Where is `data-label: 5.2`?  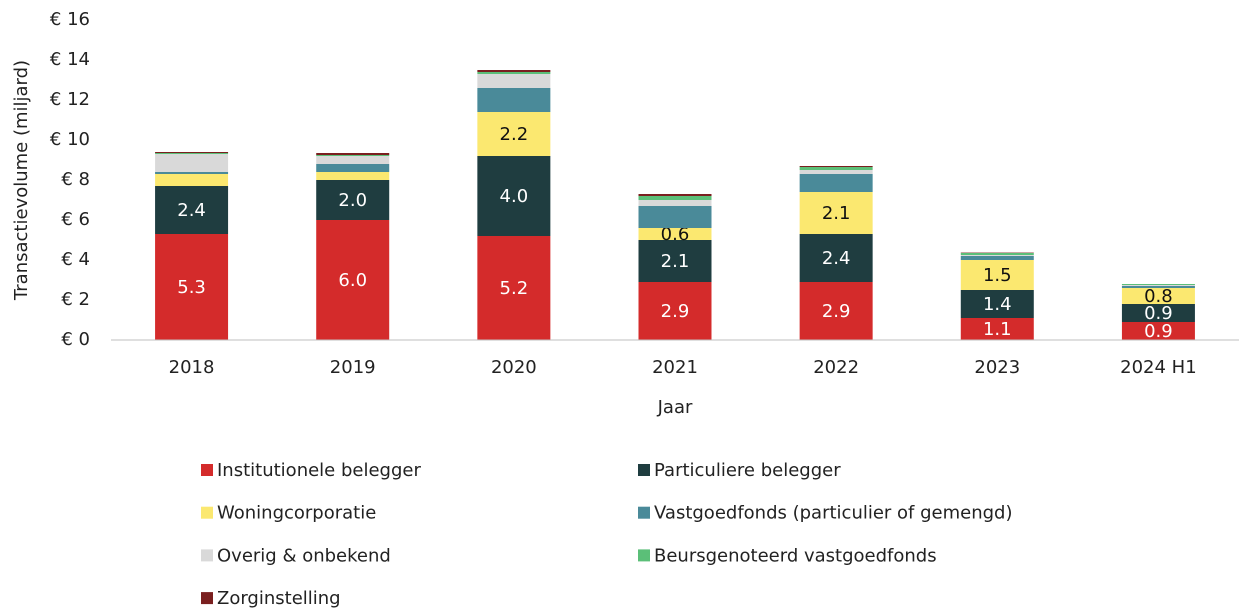
data-label: 5.2 is located at coordinates (514, 288).